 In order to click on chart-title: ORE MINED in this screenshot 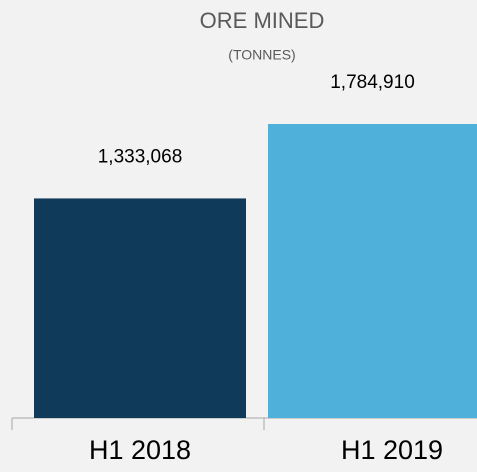, I will do `click(262, 20)`.